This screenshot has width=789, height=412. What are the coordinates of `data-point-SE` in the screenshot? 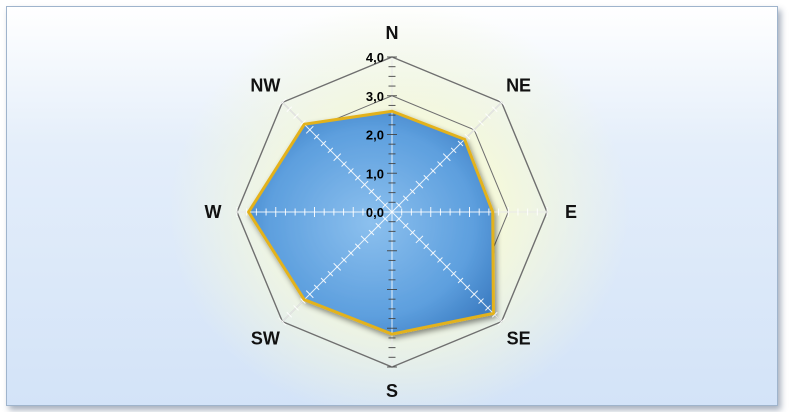 It's located at (493, 313).